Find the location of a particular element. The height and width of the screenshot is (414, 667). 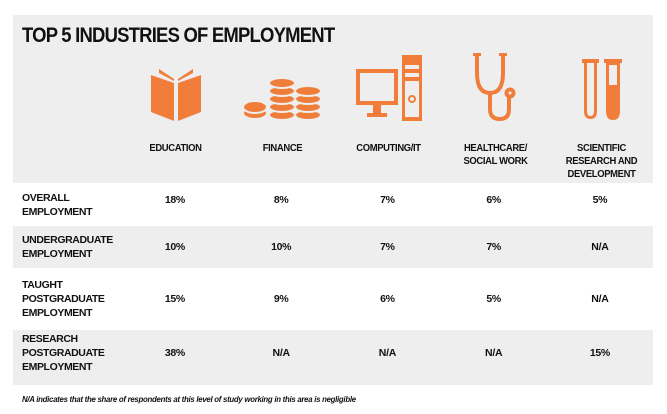

column-label: EDUCATION is located at coordinates (175, 148).